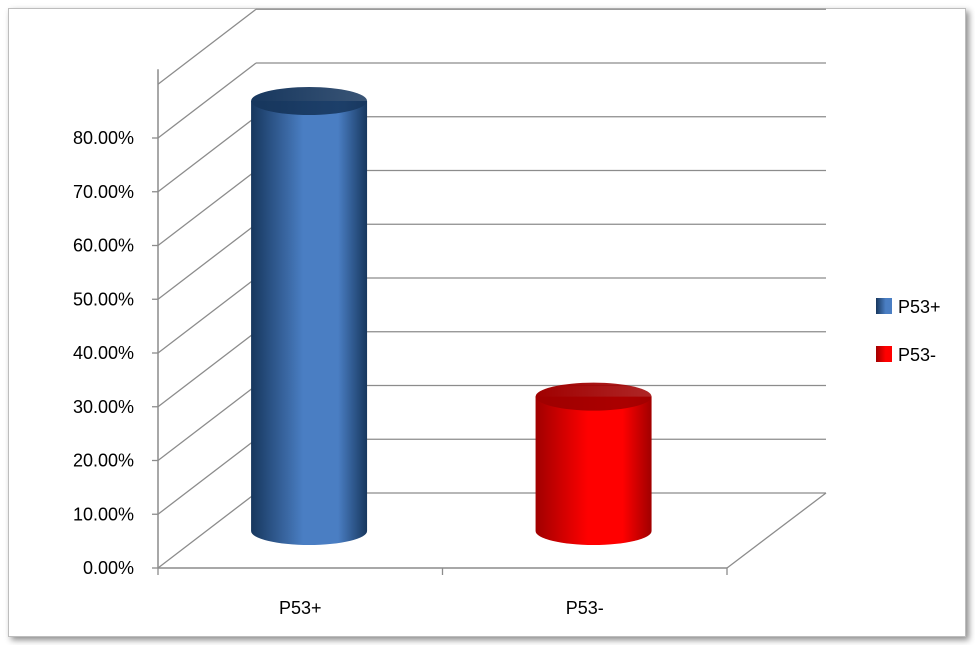  I want to click on legend-item: P53+, so click(908, 307).